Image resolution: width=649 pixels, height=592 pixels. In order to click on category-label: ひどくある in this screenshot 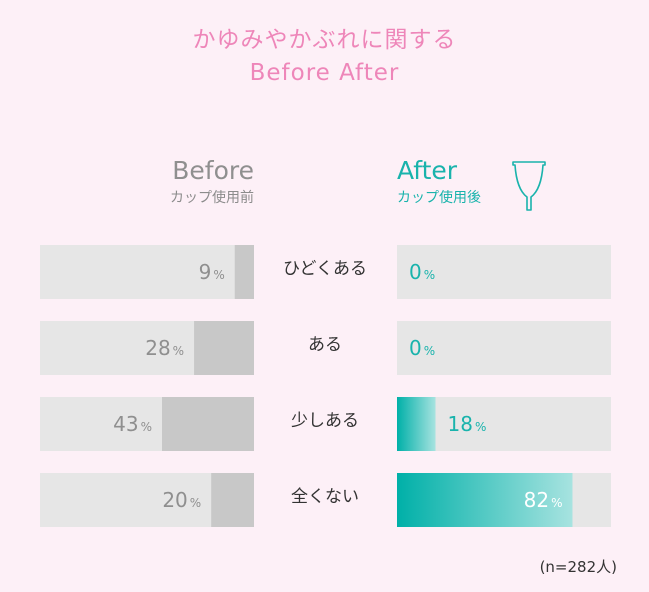, I will do `click(325, 269)`.